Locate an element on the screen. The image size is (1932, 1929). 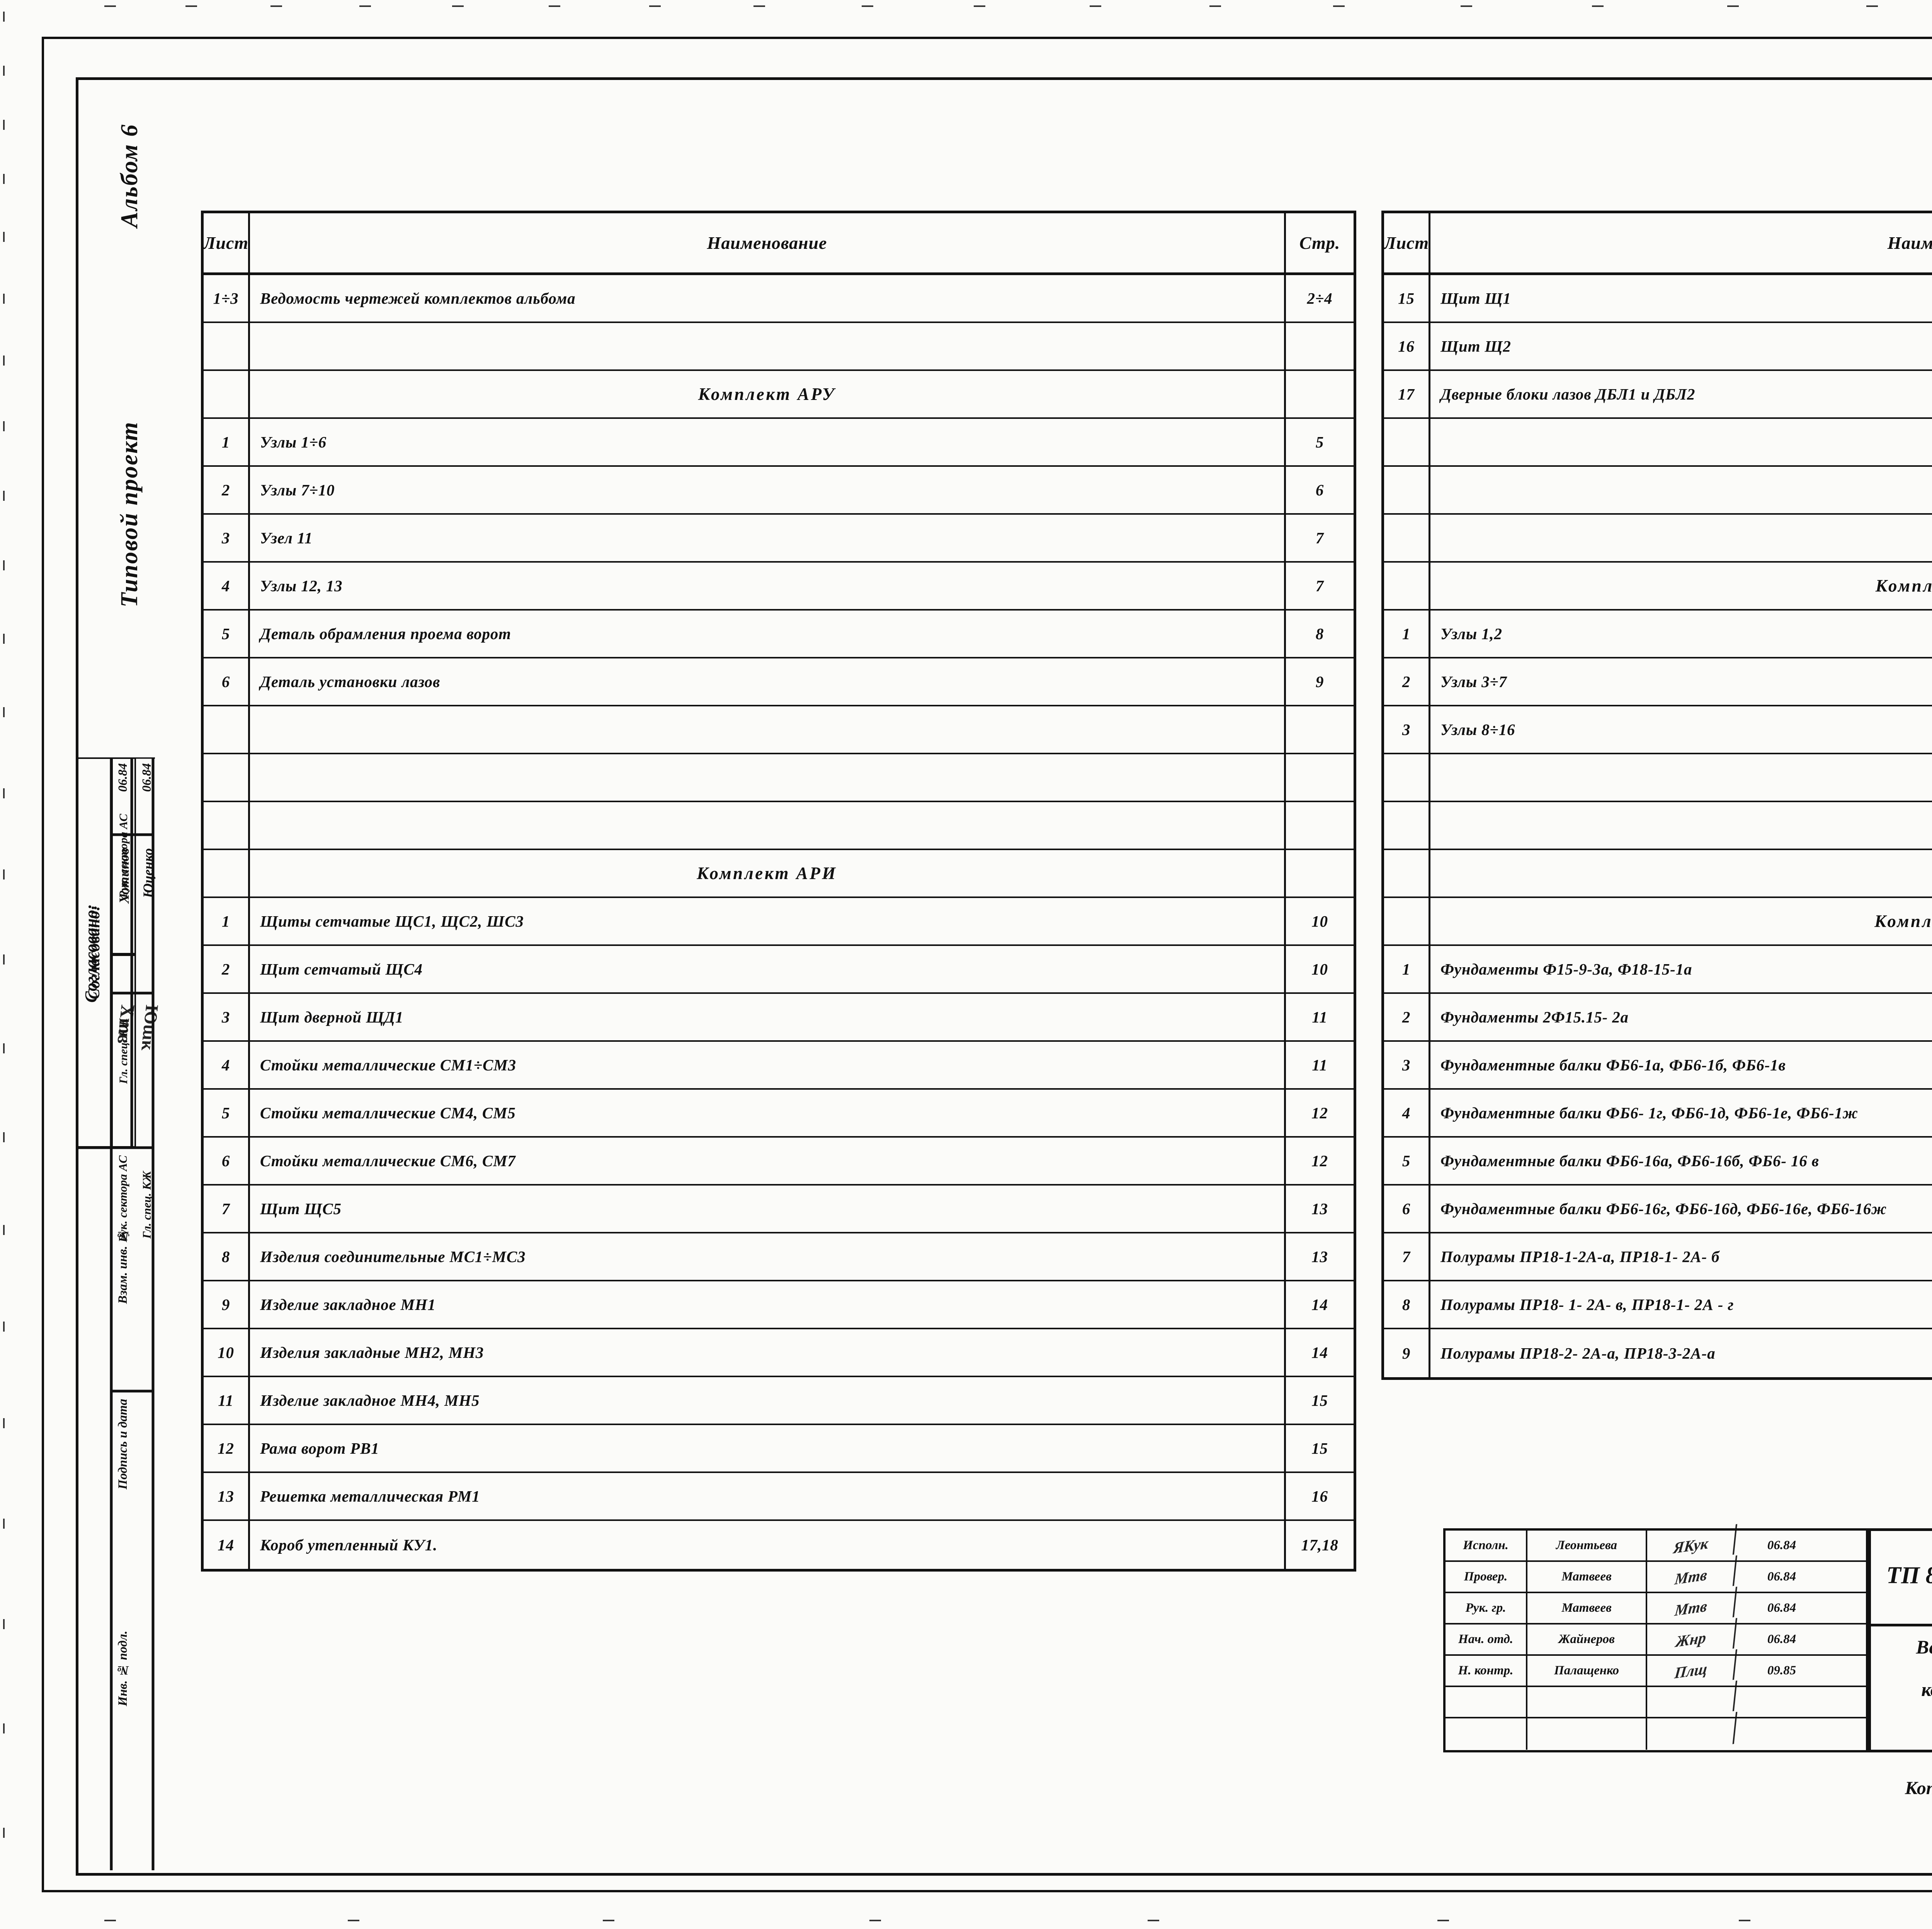
cell-sheet-number: 14 is located at coordinates (226, 1545).